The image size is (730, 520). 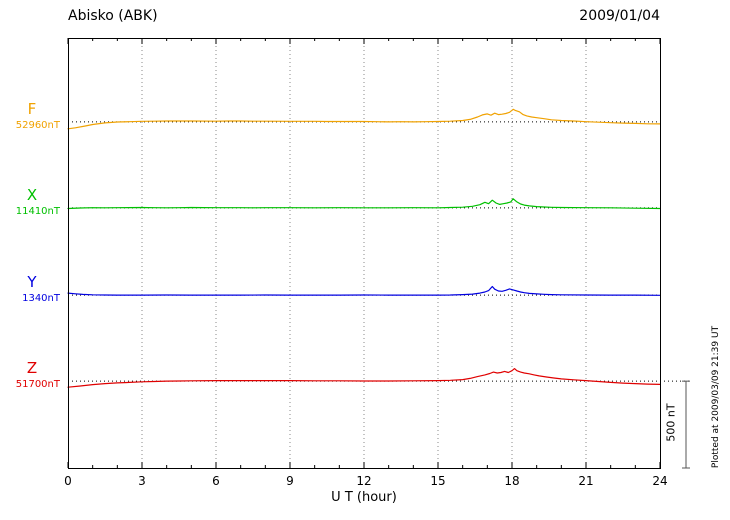 I want to click on trace-label-Y: Y 1340nT, so click(x=32, y=289).